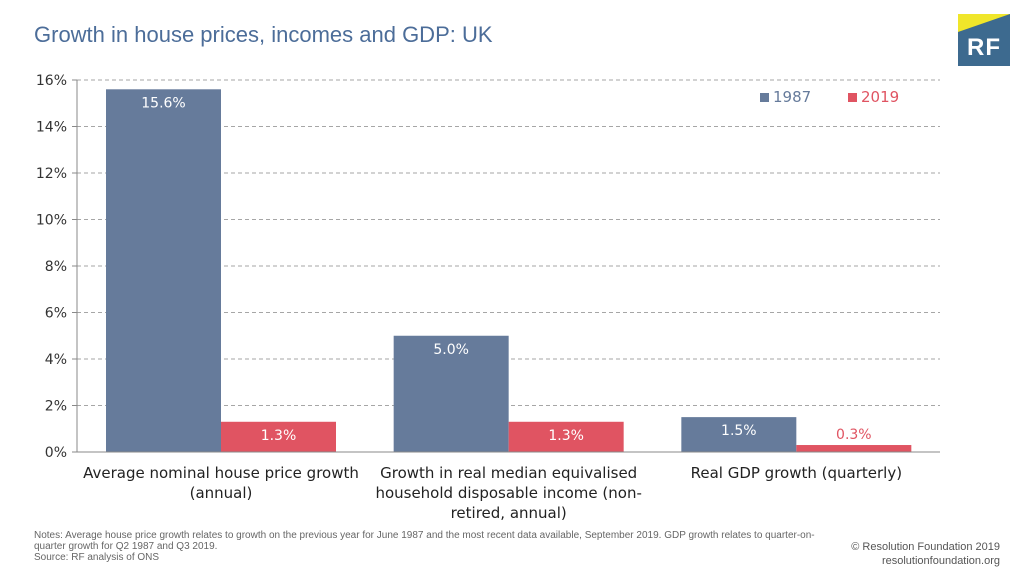 The height and width of the screenshot is (576, 1024). I want to click on x-category-label: household disposable income (non-, so click(508, 493).